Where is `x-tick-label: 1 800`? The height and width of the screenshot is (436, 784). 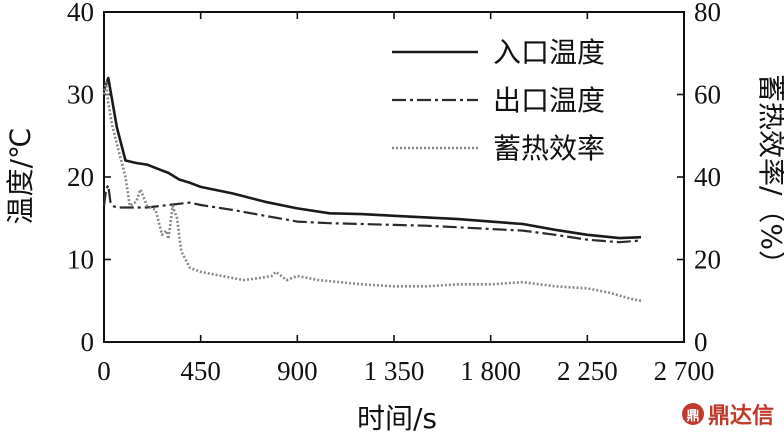
x-tick-label: 1 800 is located at coordinates (490, 371).